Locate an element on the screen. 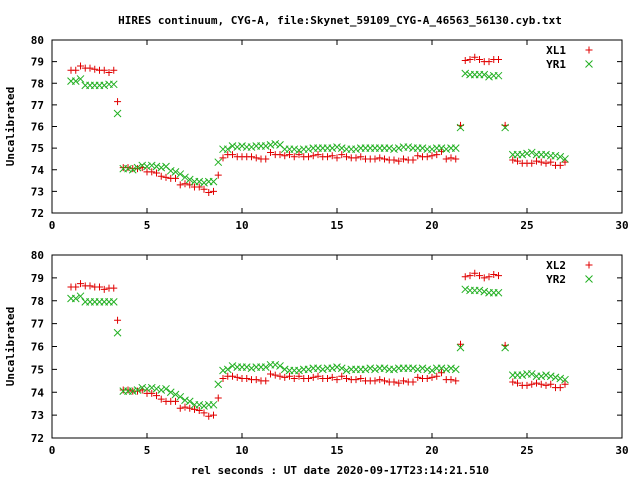  x-tick-label: 20 is located at coordinates (431, 450).